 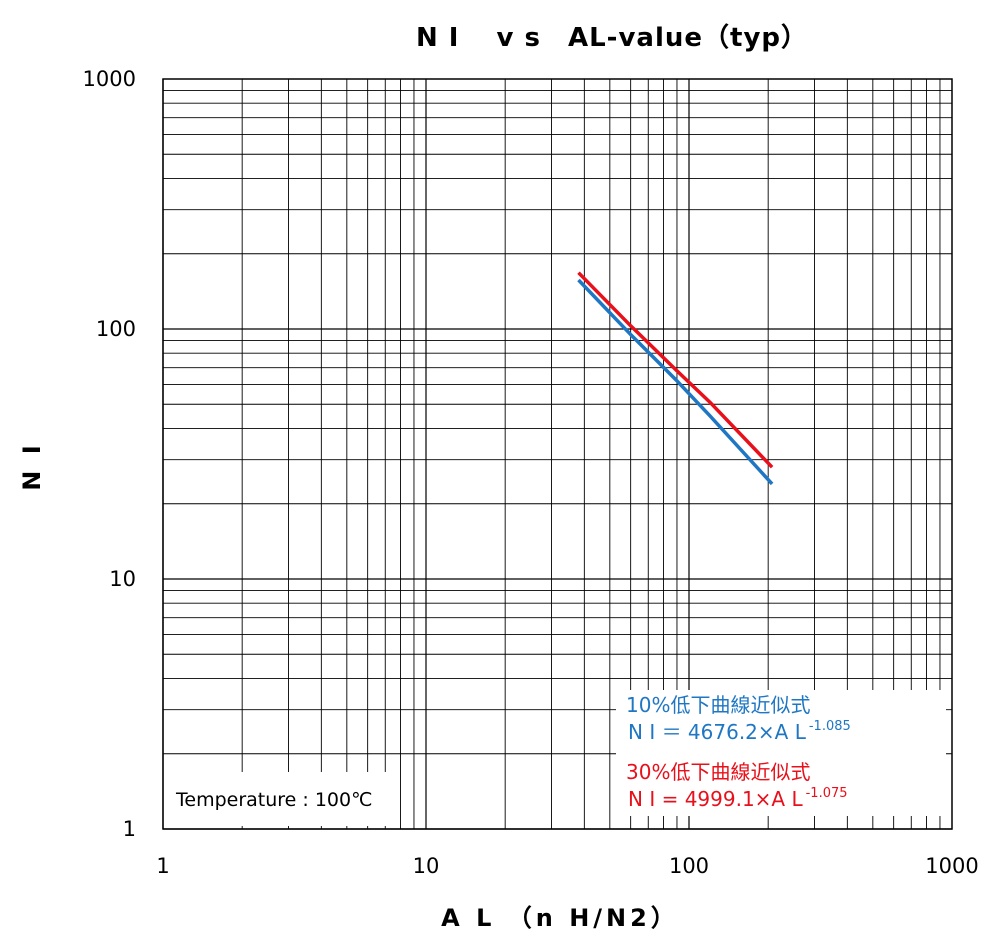 I want to click on y-tick-label: 1000, so click(x=109, y=79).